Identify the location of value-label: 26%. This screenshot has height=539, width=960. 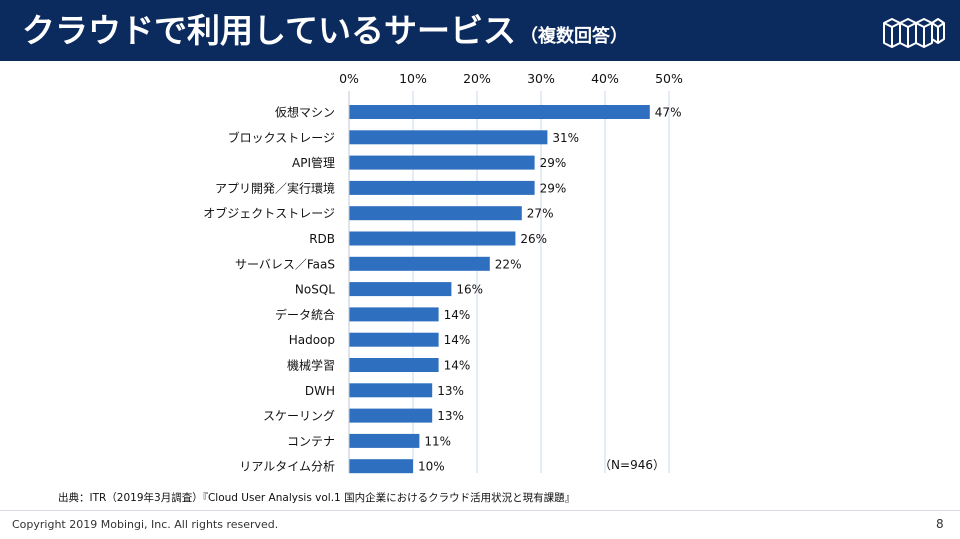
(533, 239).